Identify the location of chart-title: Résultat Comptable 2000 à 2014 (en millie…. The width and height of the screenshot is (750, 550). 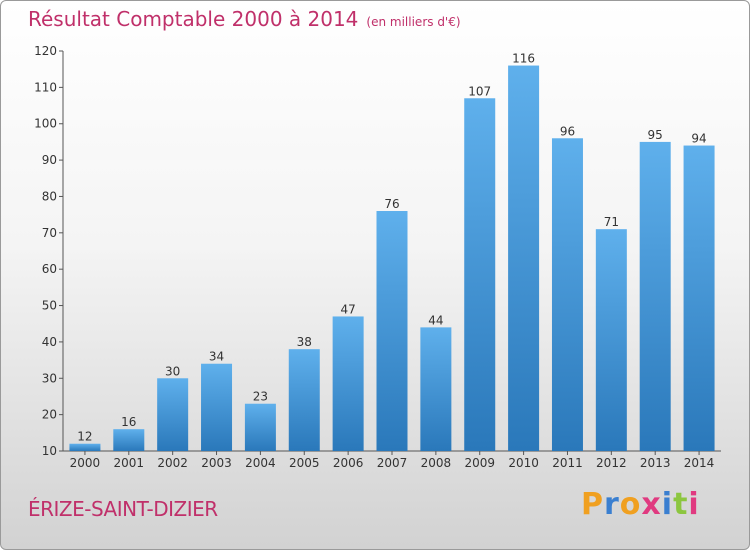
(244, 19).